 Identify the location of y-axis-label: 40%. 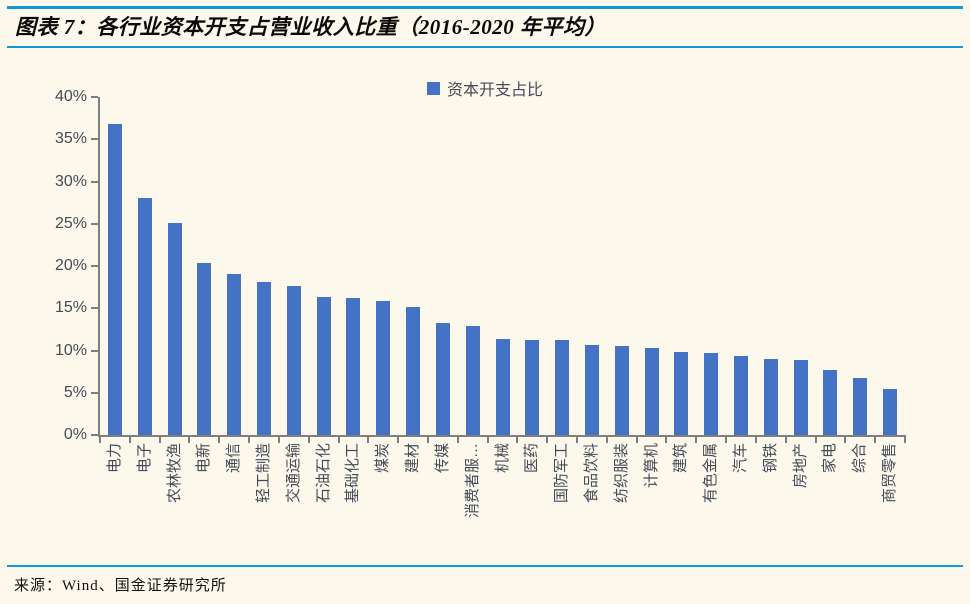
(70, 96).